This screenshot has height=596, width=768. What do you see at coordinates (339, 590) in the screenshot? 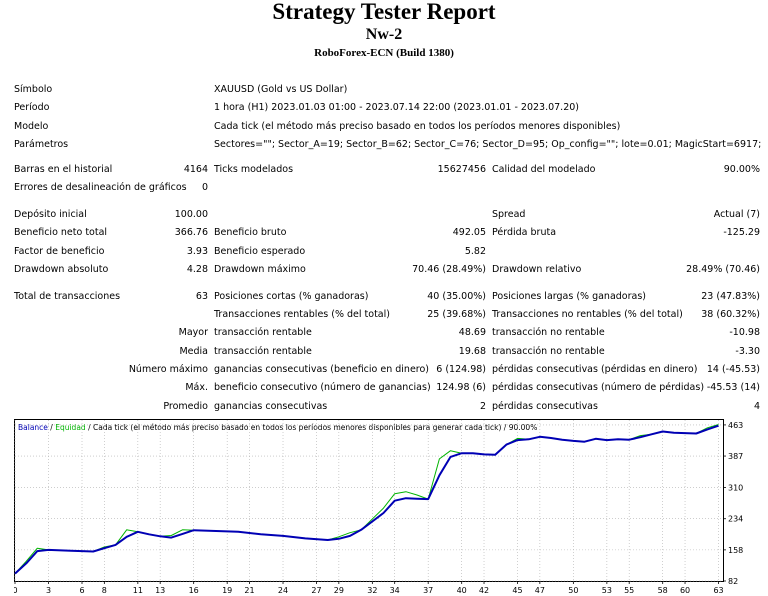
I see `x-tick-label: 29` at bounding box center [339, 590].